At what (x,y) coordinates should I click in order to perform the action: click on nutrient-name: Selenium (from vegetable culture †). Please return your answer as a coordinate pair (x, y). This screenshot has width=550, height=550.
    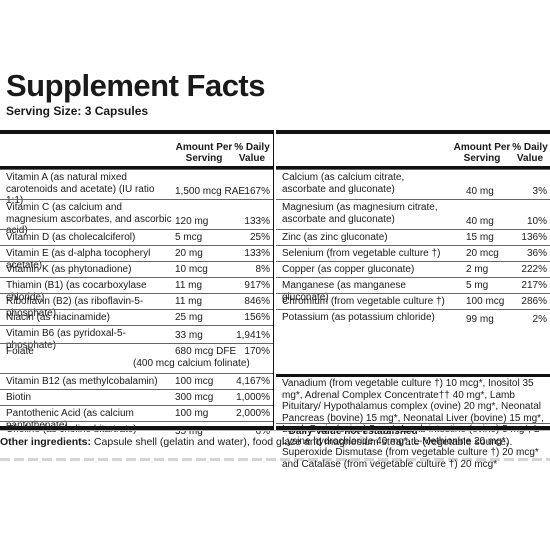
    Looking at the image, I should click on (361, 253).